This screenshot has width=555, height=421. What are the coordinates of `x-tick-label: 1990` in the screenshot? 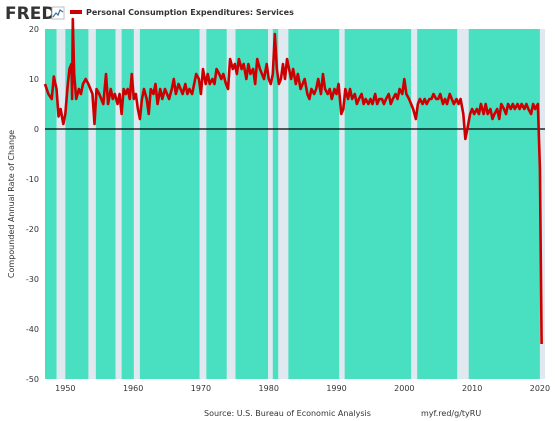 It's located at (336, 388).